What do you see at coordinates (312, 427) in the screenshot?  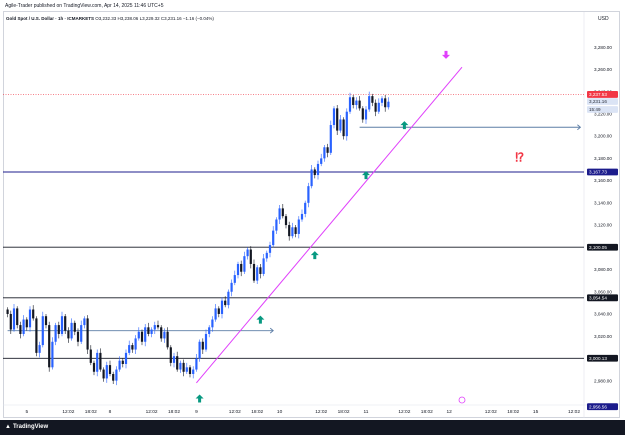 I see `footer-bar: ▲ TradingView` at bounding box center [312, 427].